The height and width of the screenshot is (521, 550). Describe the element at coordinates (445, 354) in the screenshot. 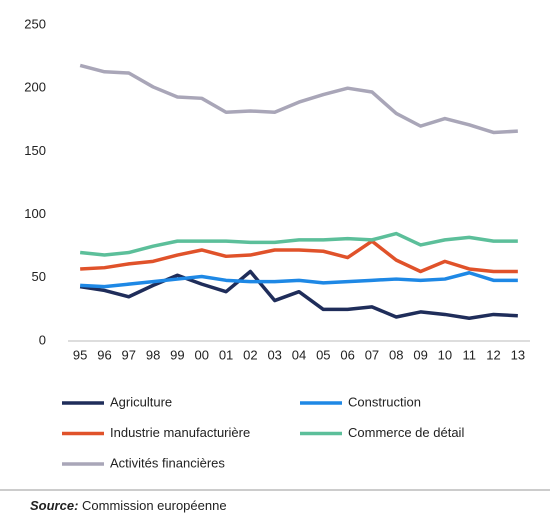

I see `x-tick-label: 10` at that location.